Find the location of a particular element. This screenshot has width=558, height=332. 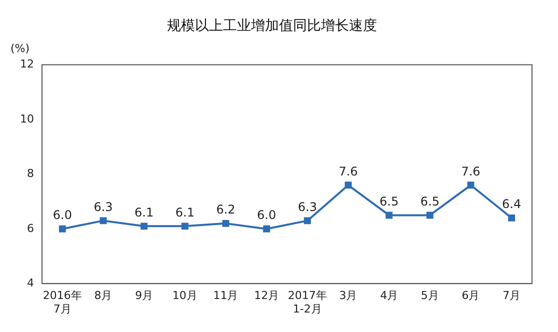

x-tick-label: 9月 is located at coordinates (144, 295).